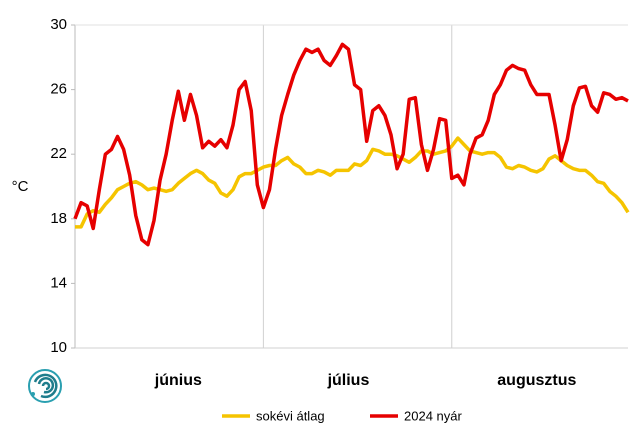 The width and height of the screenshot is (640, 436). I want to click on x-tick-label: augusztus, so click(536, 380).